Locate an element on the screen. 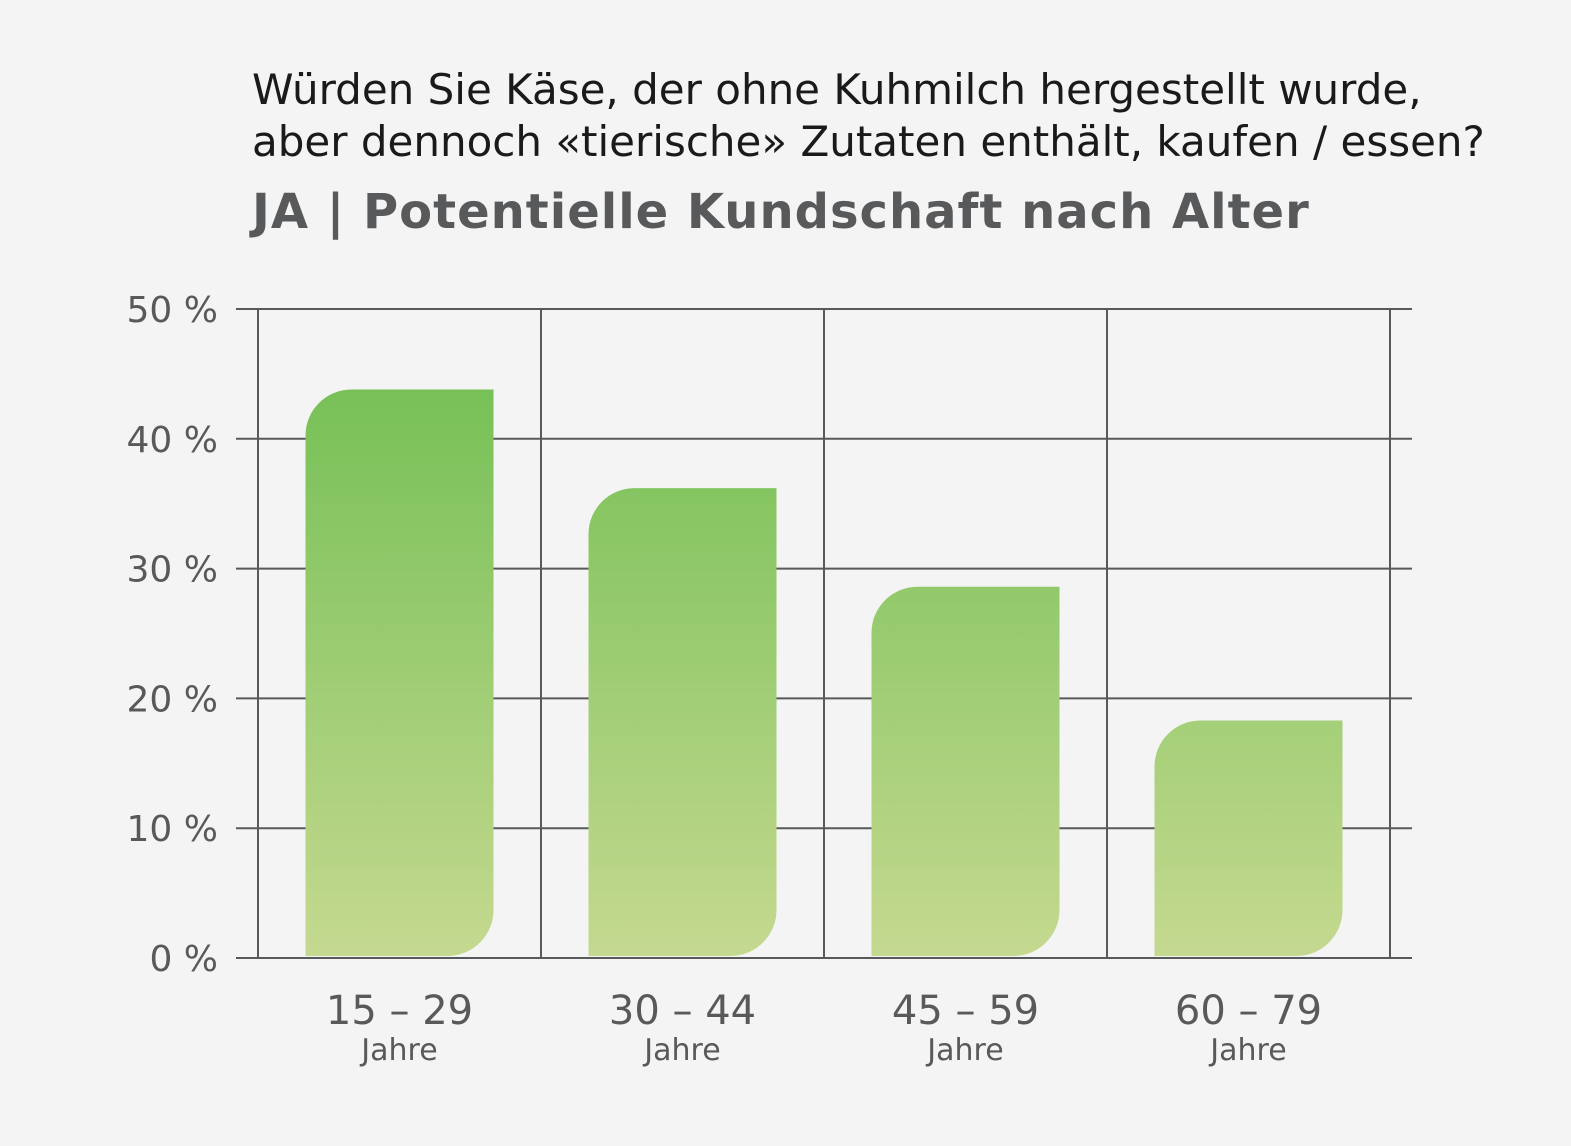  x-category-label: 30 – 44 is located at coordinates (682, 1011).